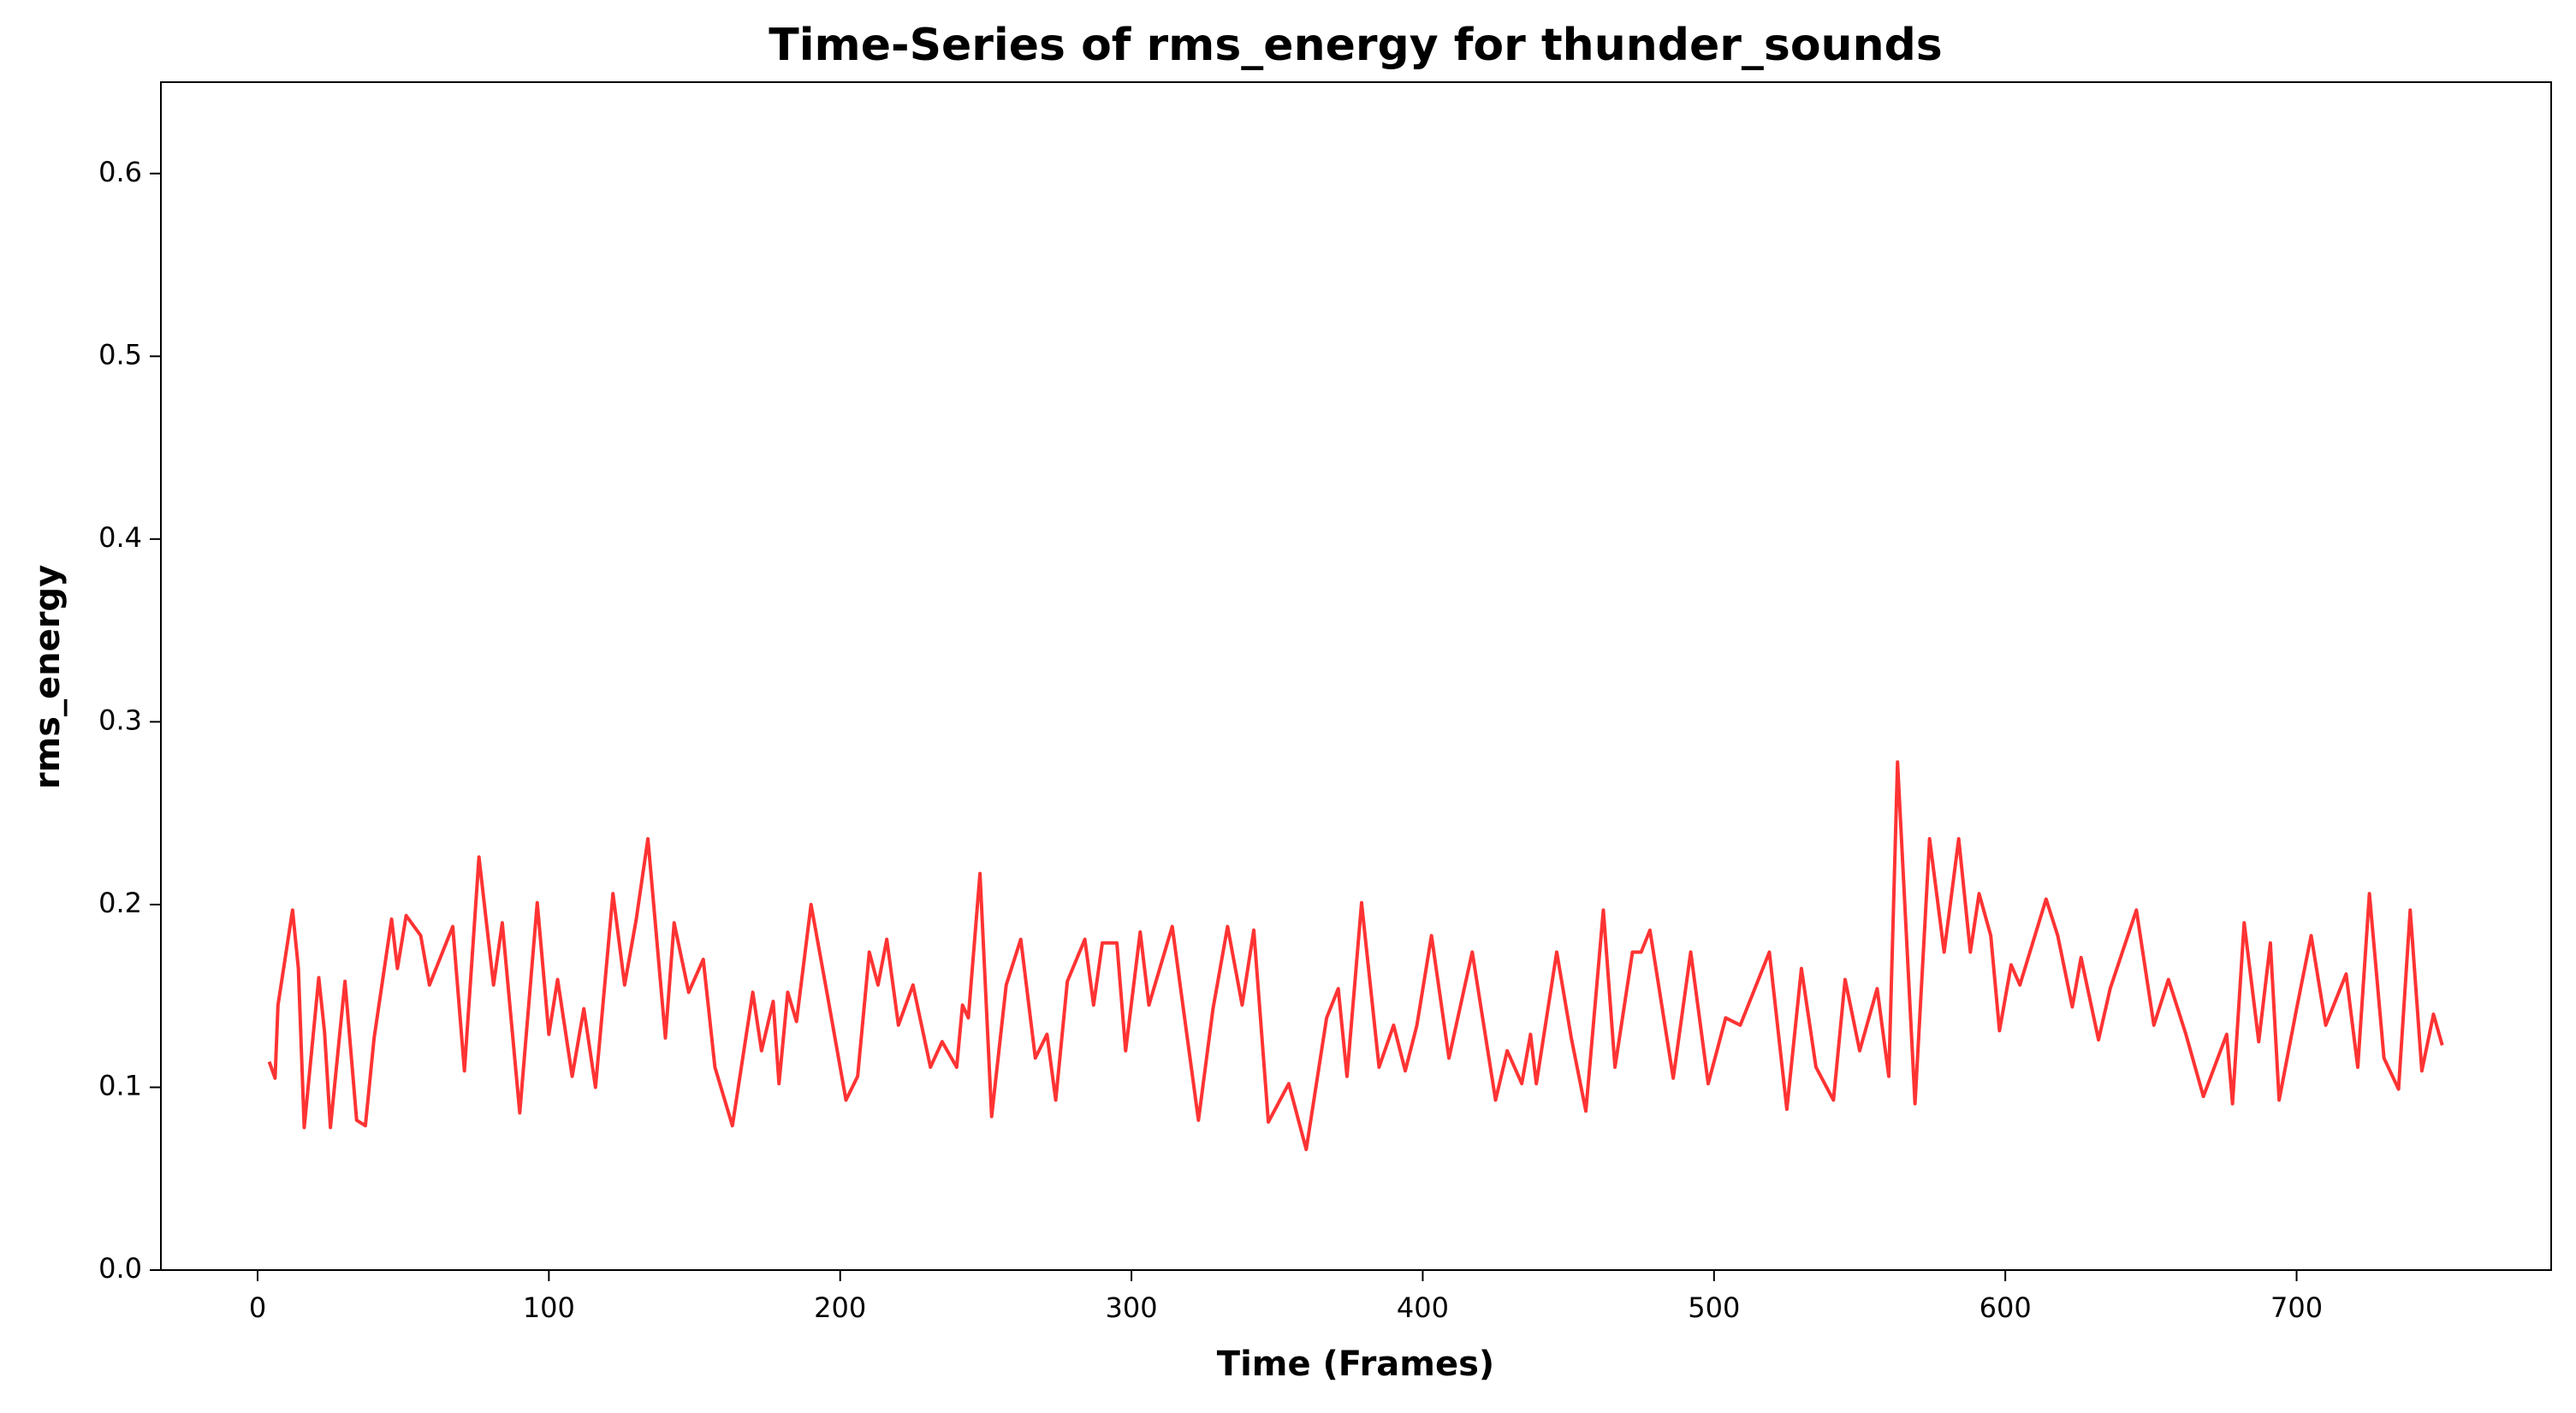  I want to click on y-tick-label: 0.1, so click(120, 1085).